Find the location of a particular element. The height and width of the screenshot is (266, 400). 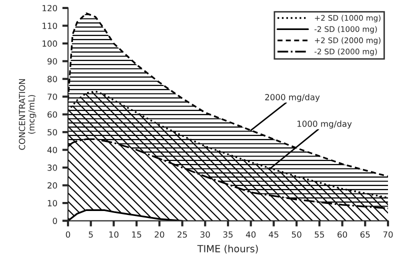

x-tick-label: 35 is located at coordinates (228, 234).